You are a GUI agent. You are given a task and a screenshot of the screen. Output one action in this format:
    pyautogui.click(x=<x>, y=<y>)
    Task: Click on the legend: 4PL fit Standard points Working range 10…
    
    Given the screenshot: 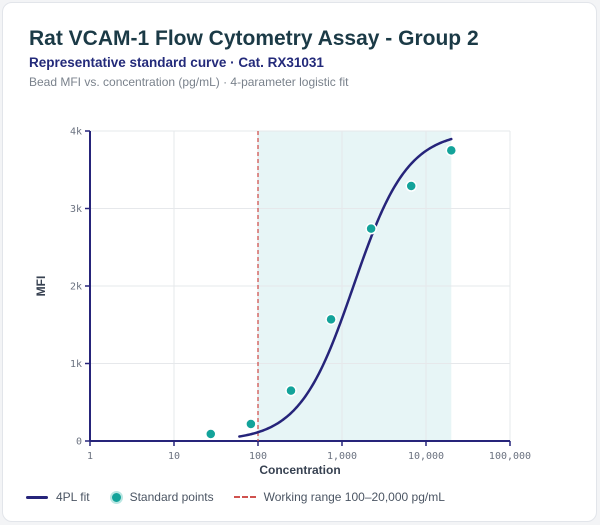 What is the action you would take?
    pyautogui.click(x=245, y=497)
    